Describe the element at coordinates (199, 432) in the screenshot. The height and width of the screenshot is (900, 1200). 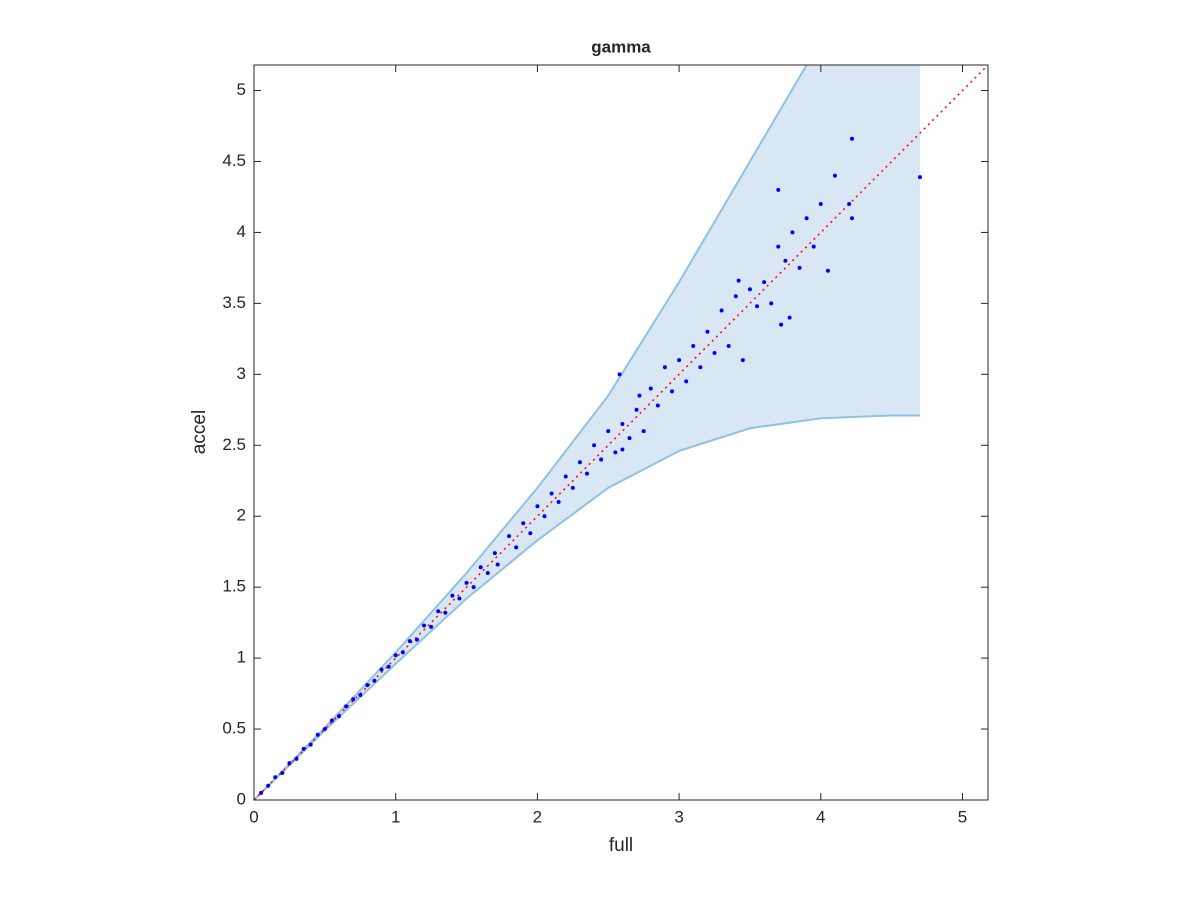
I see `y-axis-label: accel` at that location.